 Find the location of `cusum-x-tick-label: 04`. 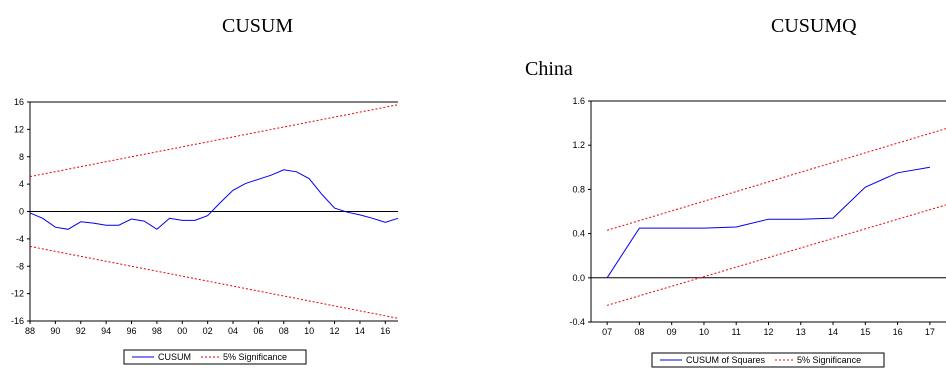

cusum-x-tick-label: 04 is located at coordinates (233, 331).